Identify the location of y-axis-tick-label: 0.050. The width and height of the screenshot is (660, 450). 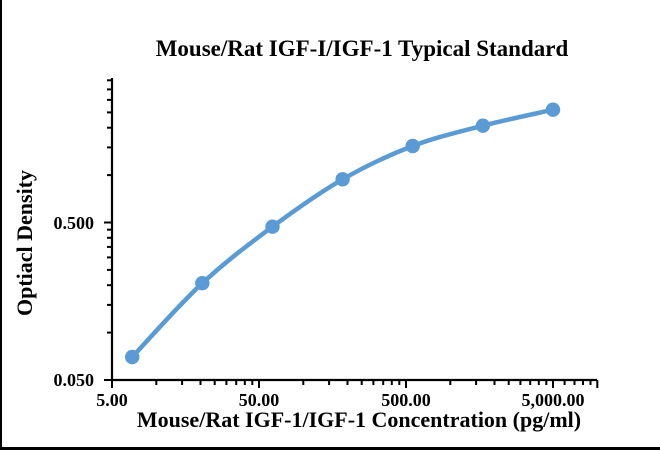
(74, 380).